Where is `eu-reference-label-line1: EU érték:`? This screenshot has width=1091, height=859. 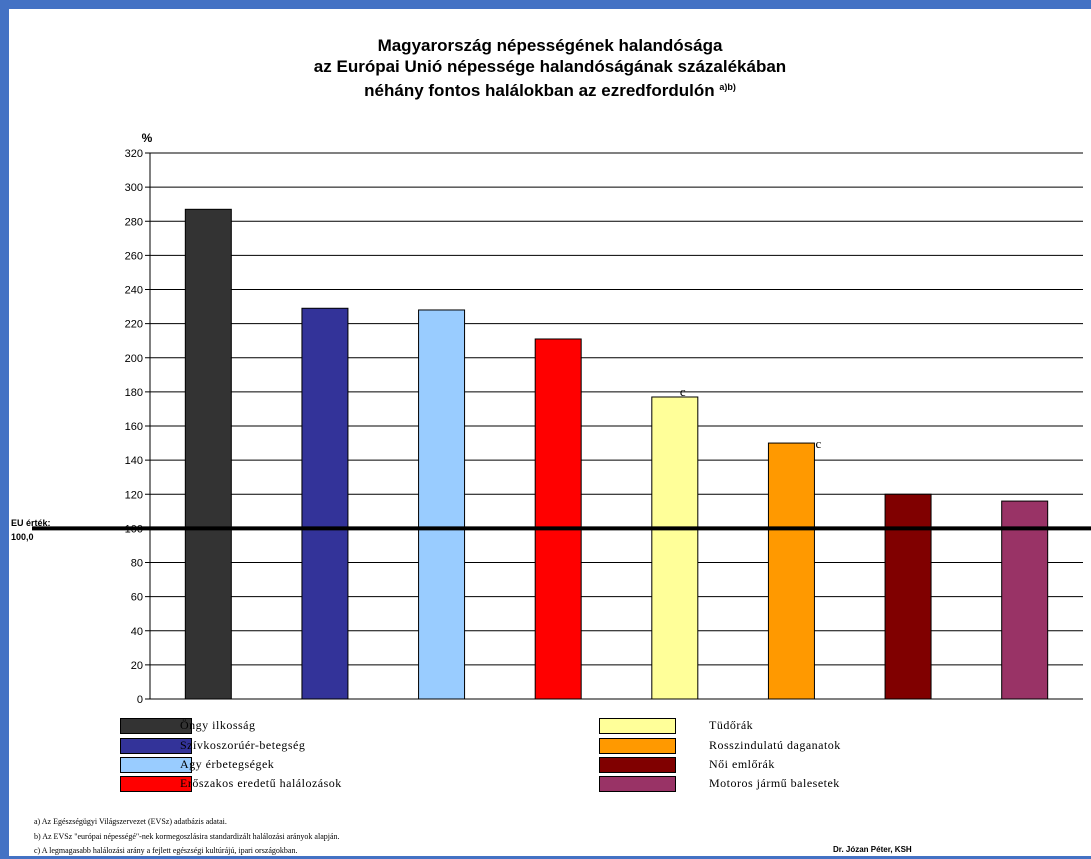
eu-reference-label-line1: EU érték: is located at coordinates (31, 523).